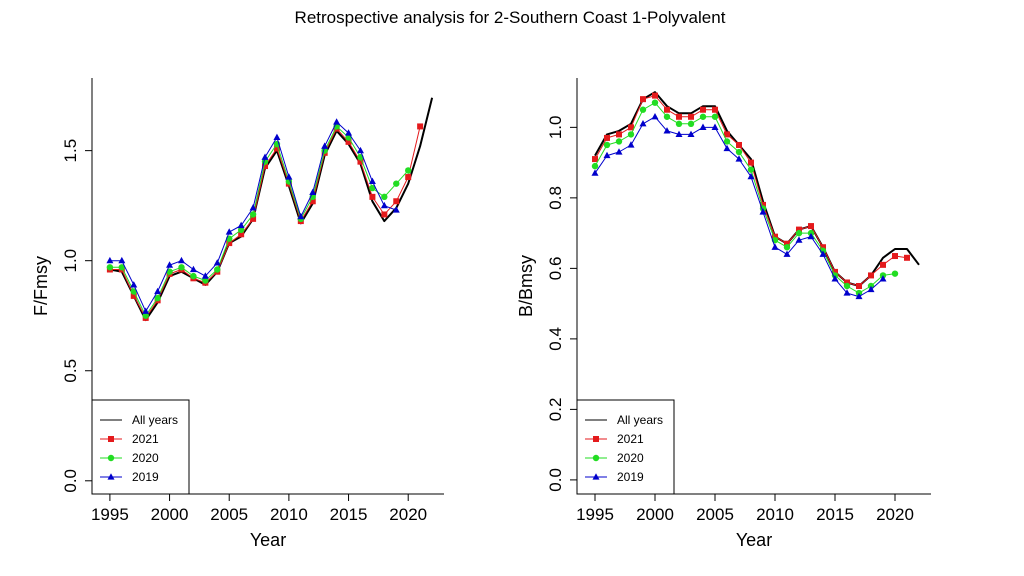 The width and height of the screenshot is (1024, 576). What do you see at coordinates (630, 439) in the screenshot?
I see `legend-label-2021: 2021` at bounding box center [630, 439].